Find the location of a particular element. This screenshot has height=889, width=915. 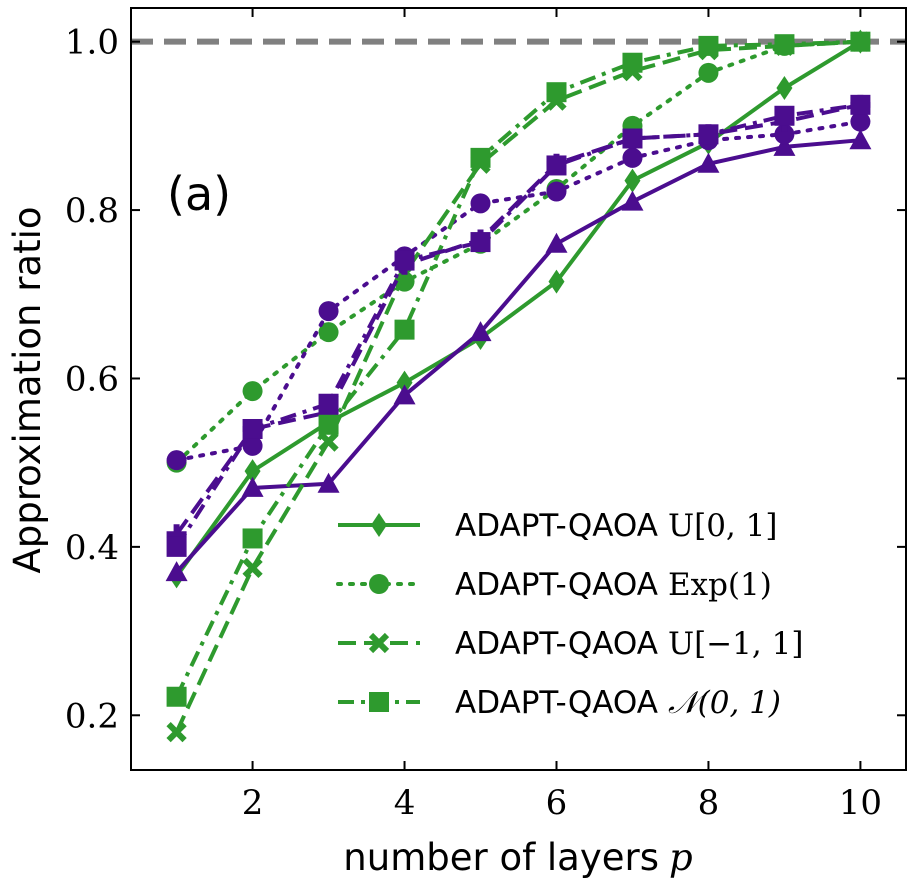

legend-entry-2: ADAPT-QAOA U[−1, 1] is located at coordinates (570, 644).